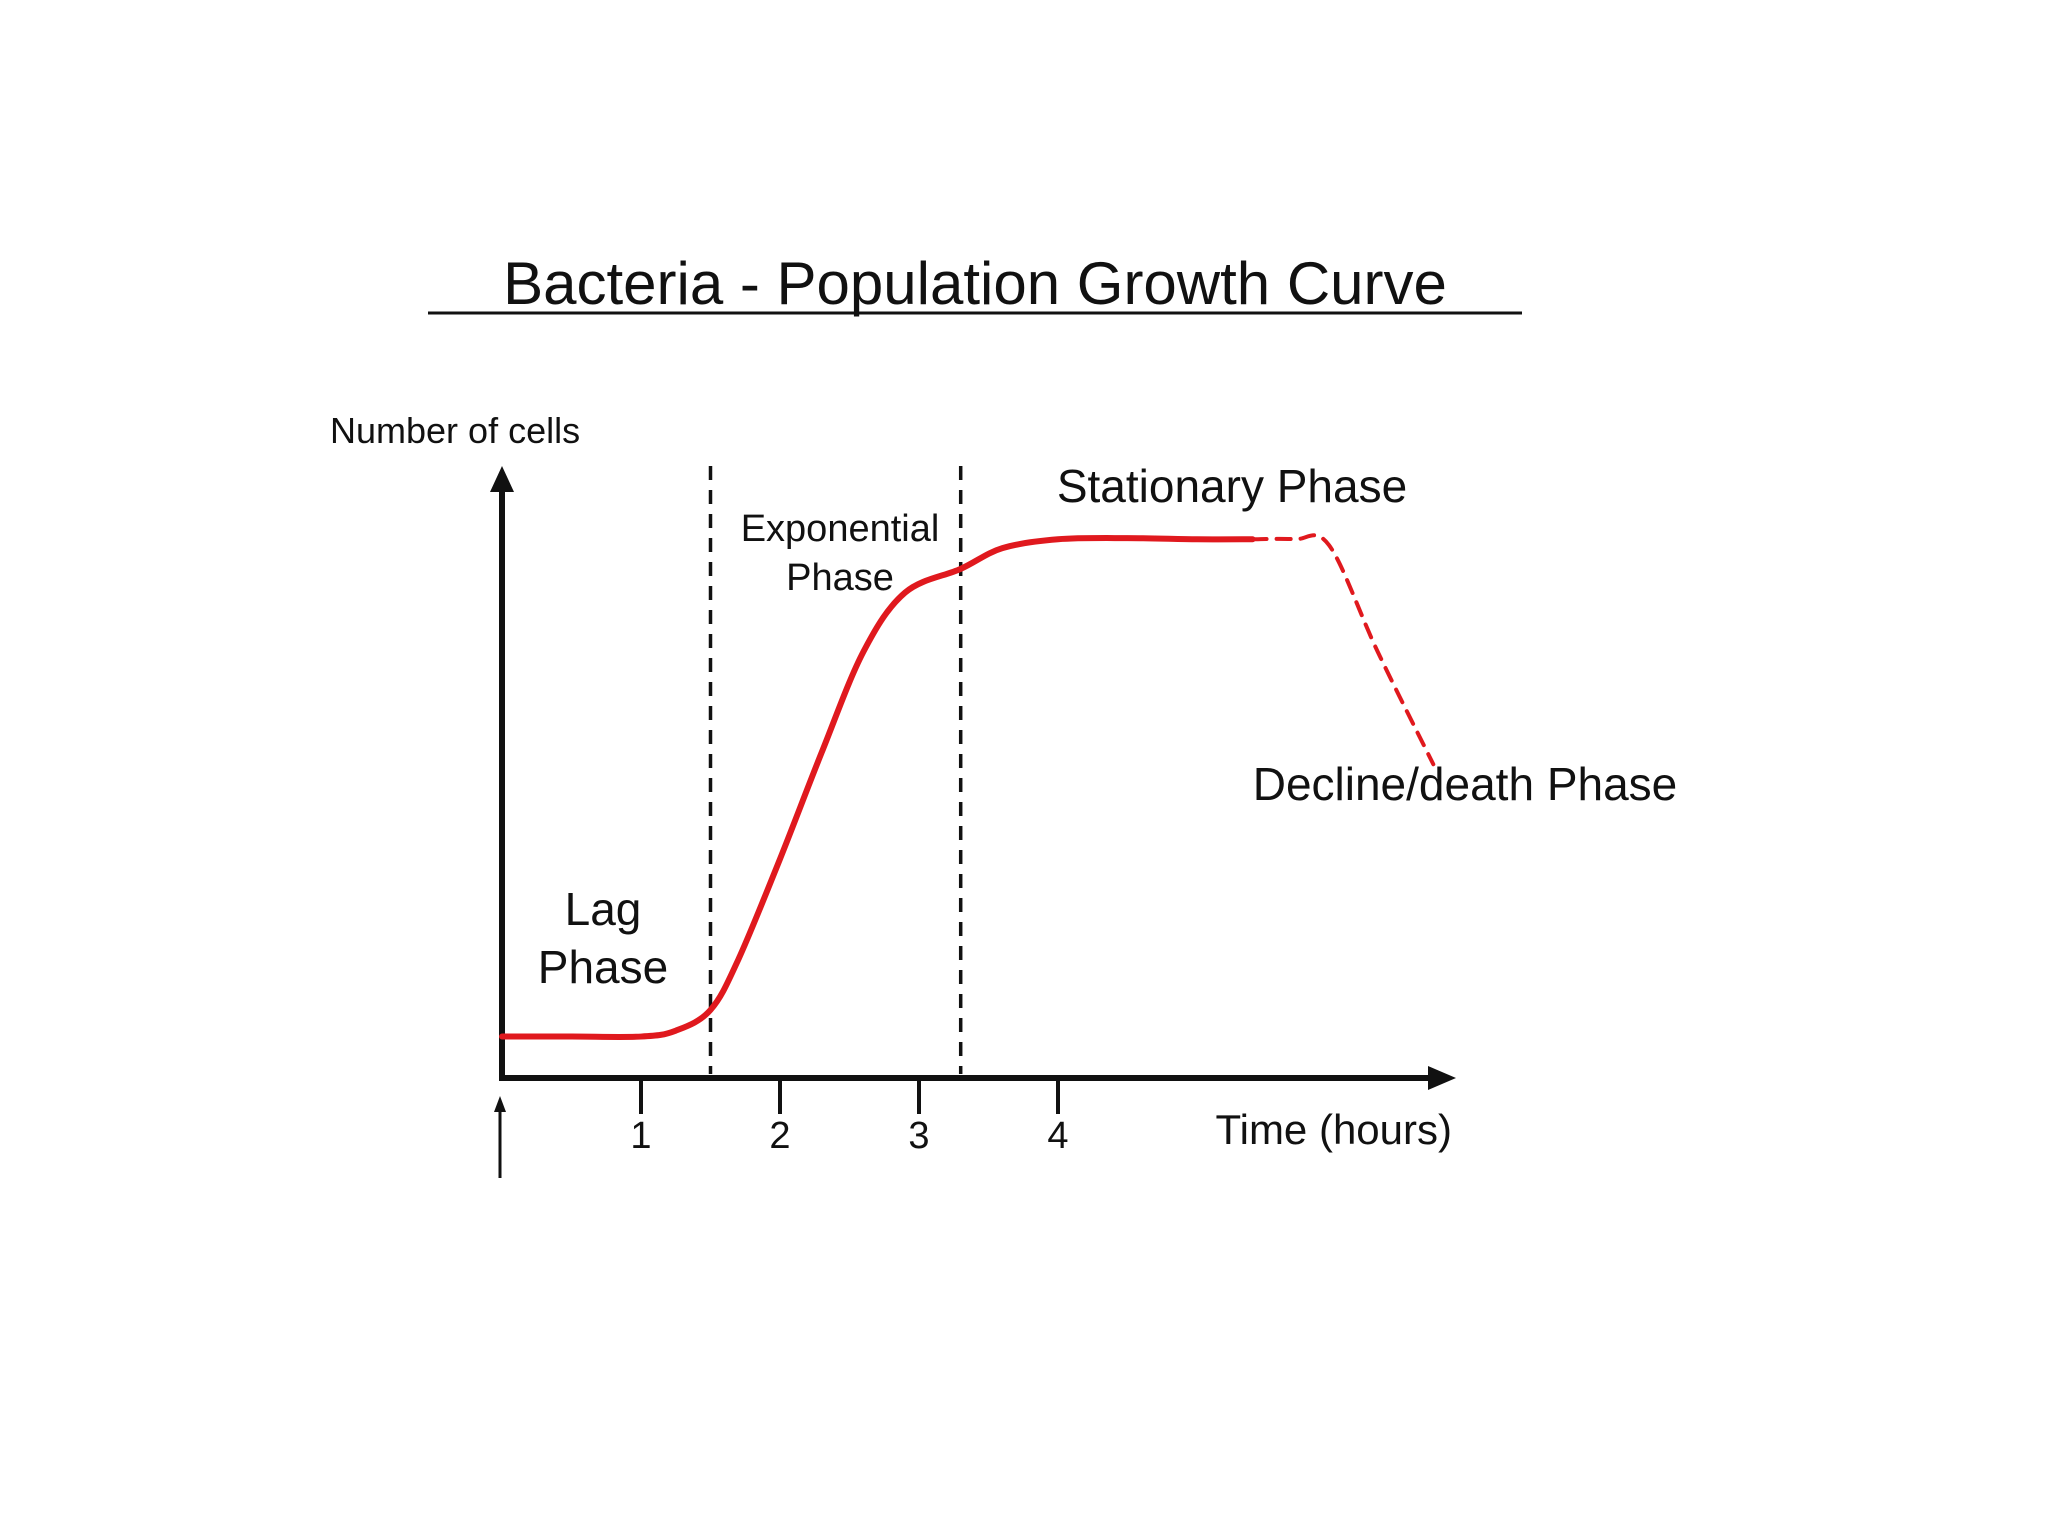  What do you see at coordinates (1232, 486) in the screenshot?
I see `stationary-phase-label: Stationary Phase` at bounding box center [1232, 486].